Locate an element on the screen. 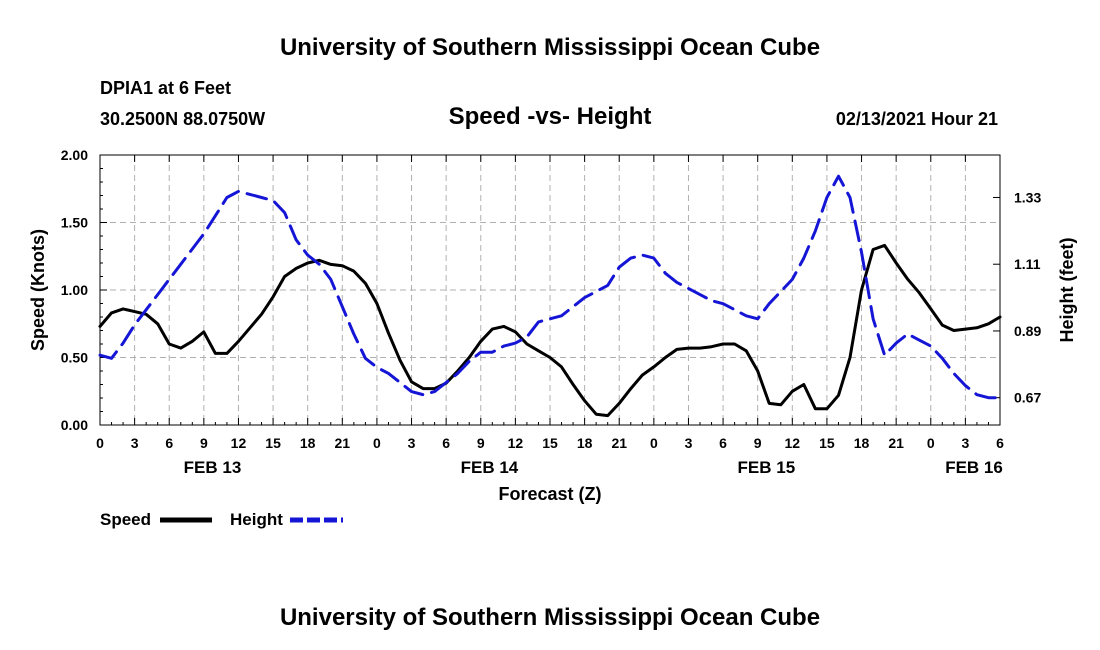  date-label: FEB 13 is located at coordinates (213, 467).